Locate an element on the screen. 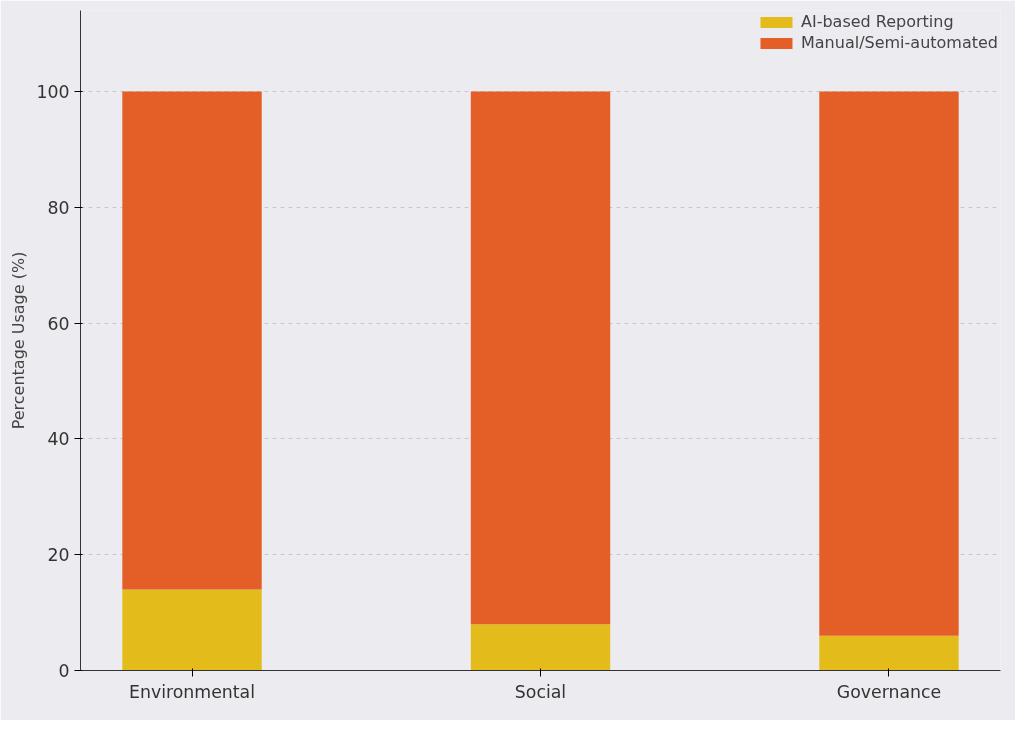 Image resolution: width=1027 pixels, height=731 pixels. legend-label: AI-based Reporting is located at coordinates (877, 21).